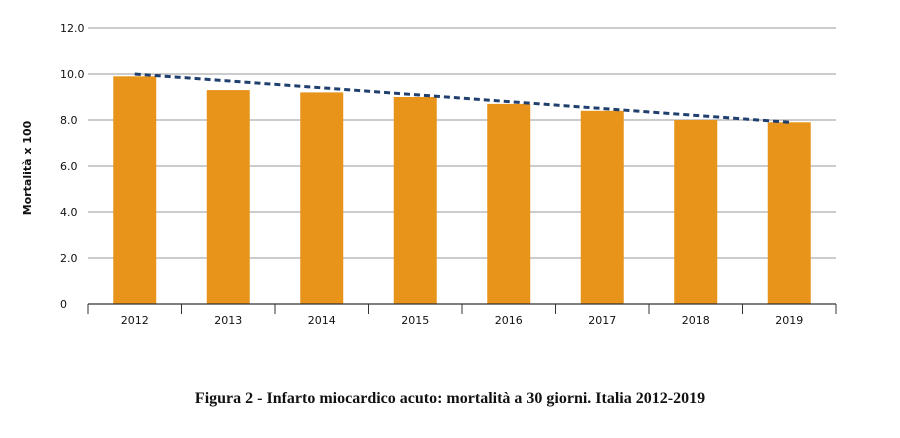 The image size is (900, 438). I want to click on y-tick-label: 10.0, so click(72, 74).